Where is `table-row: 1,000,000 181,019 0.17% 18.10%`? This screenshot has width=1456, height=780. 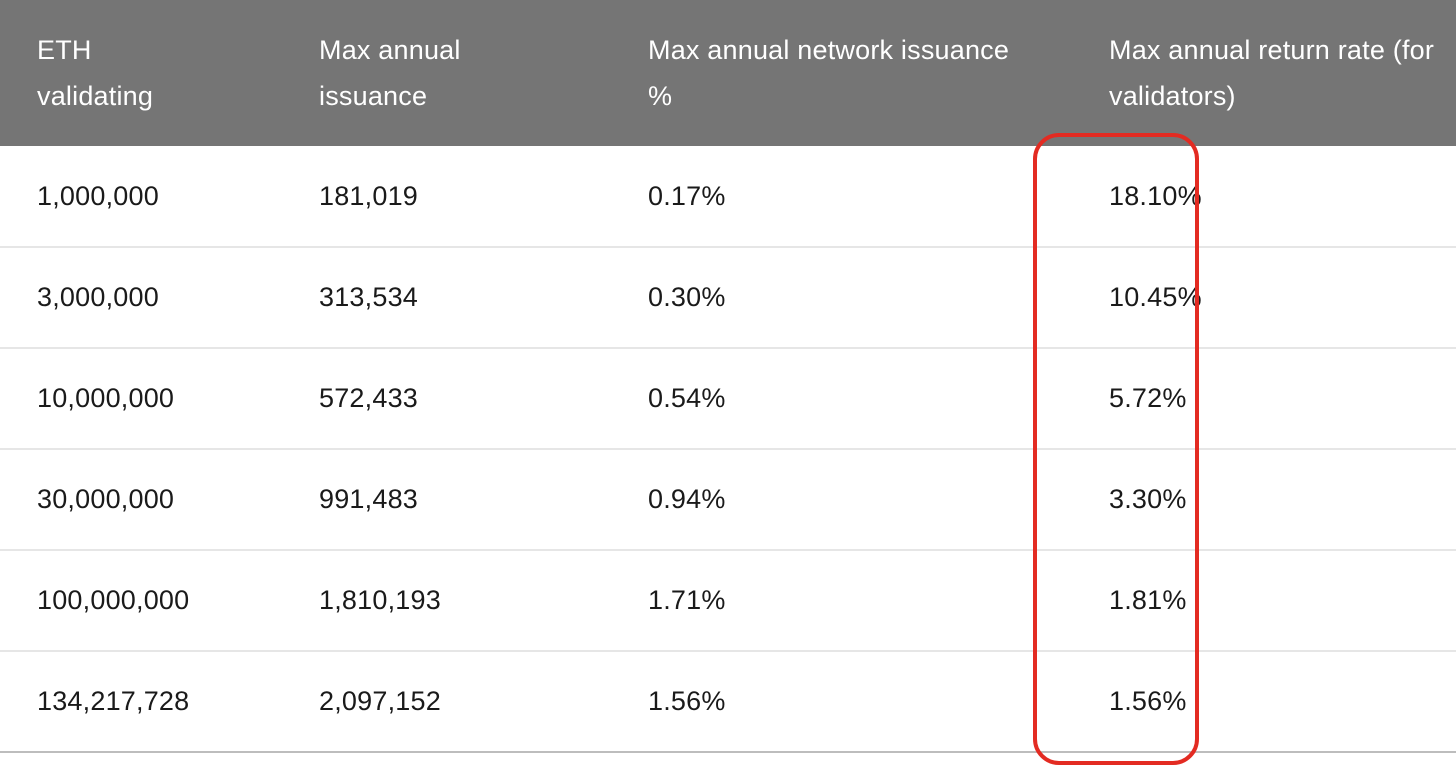
table-row: 1,000,000 181,019 0.17% 18.10% is located at coordinates (728, 196).